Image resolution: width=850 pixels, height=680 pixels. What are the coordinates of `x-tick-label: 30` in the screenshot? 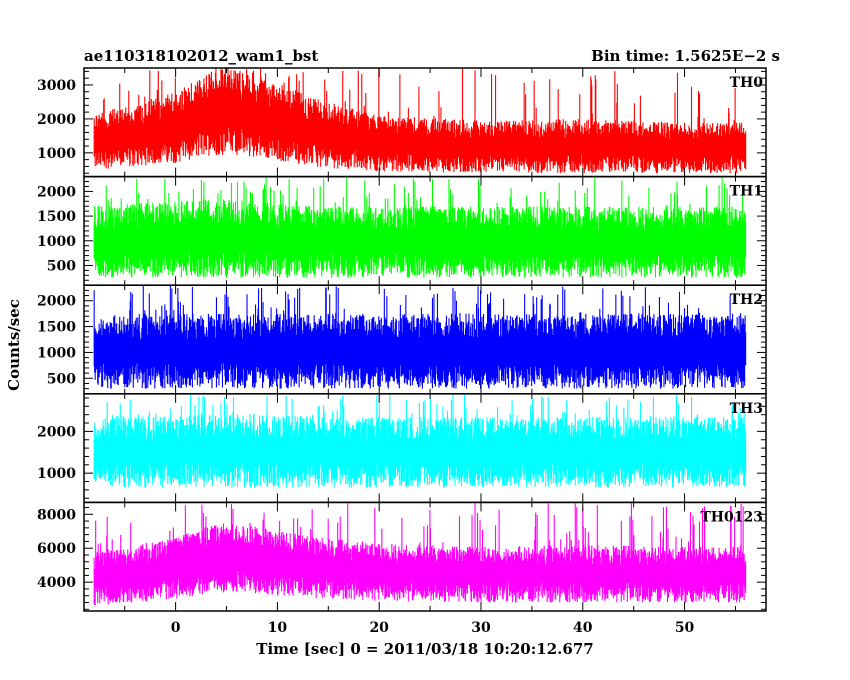 It's located at (481, 628).